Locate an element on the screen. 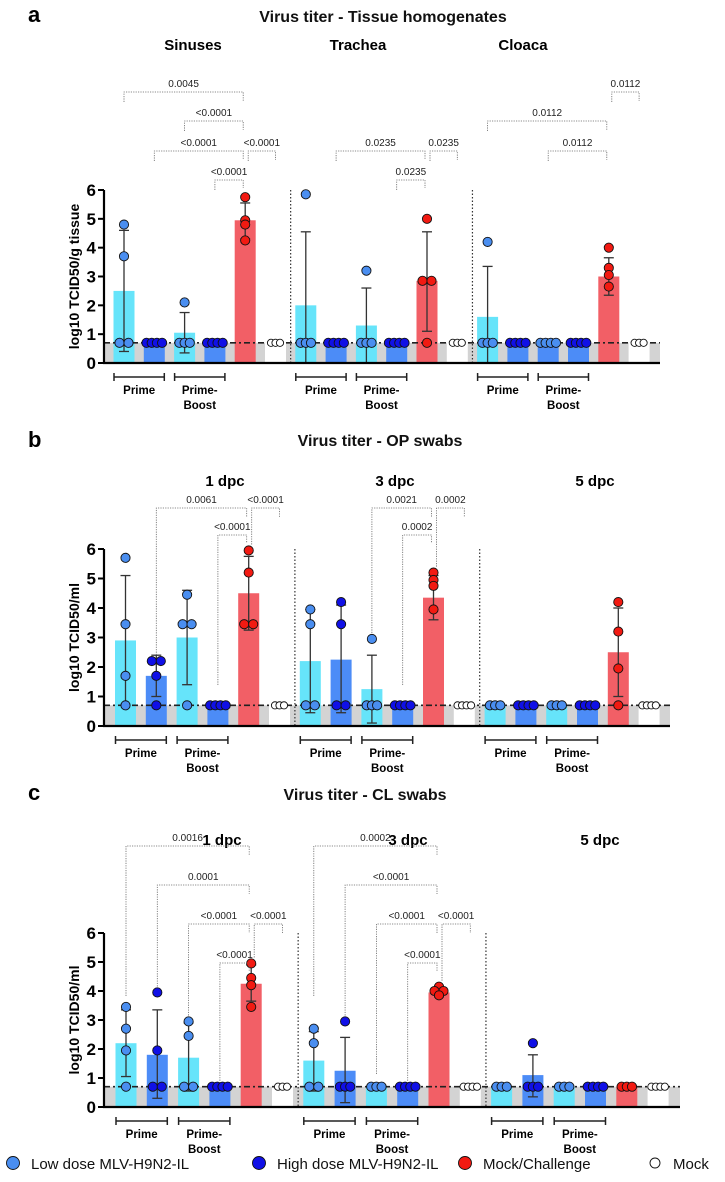  group-title: Sinuses is located at coordinates (193, 45).